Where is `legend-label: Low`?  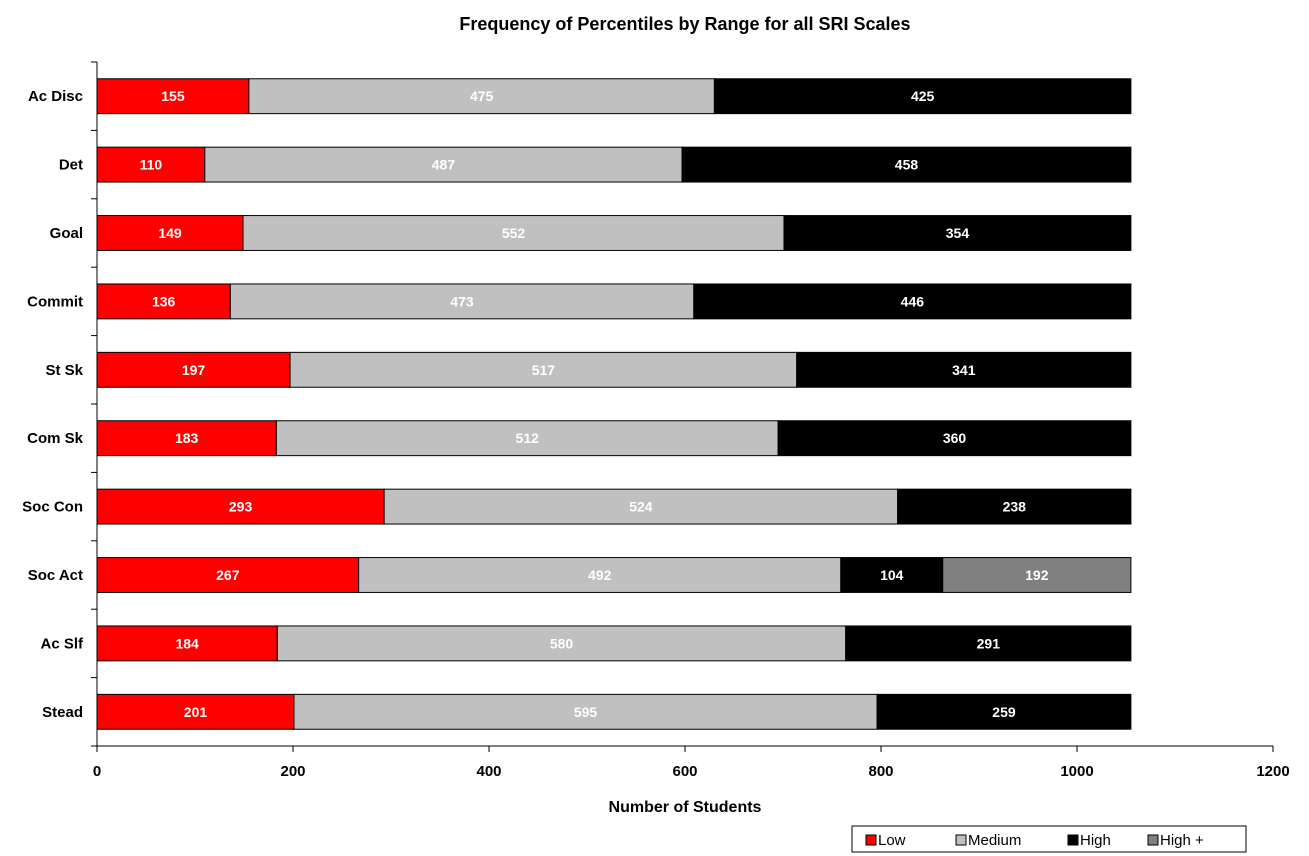 legend-label: Low is located at coordinates (892, 840).